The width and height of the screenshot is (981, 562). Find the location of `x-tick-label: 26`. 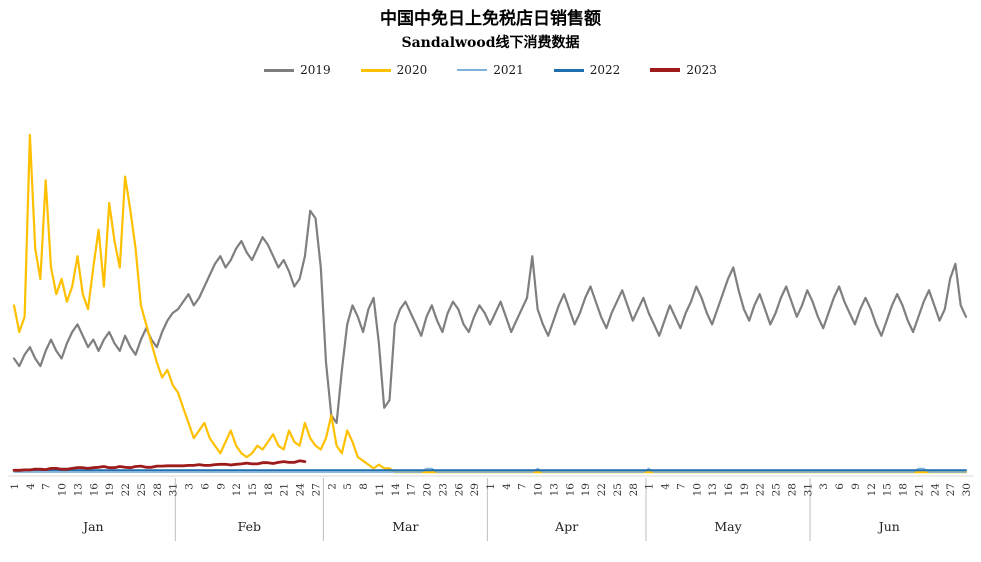

x-tick-label: 26 is located at coordinates (459, 490).